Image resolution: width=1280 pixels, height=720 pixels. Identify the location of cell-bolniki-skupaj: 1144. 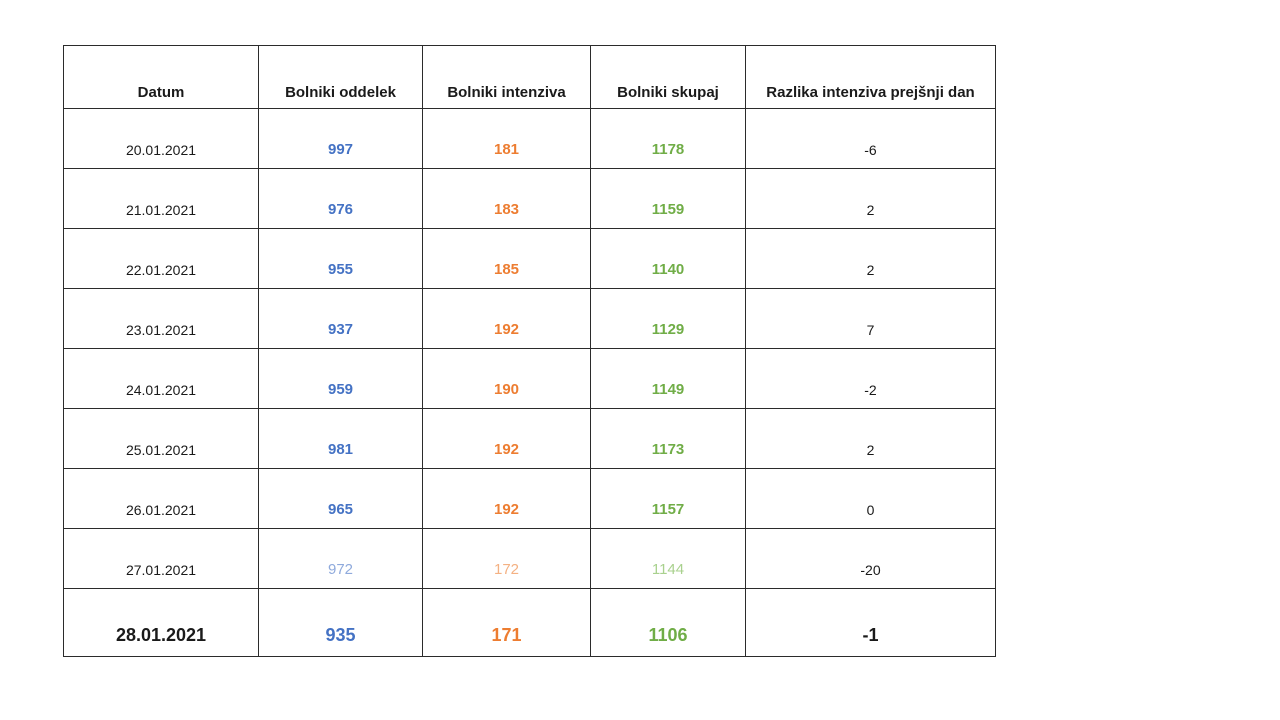
(668, 558).